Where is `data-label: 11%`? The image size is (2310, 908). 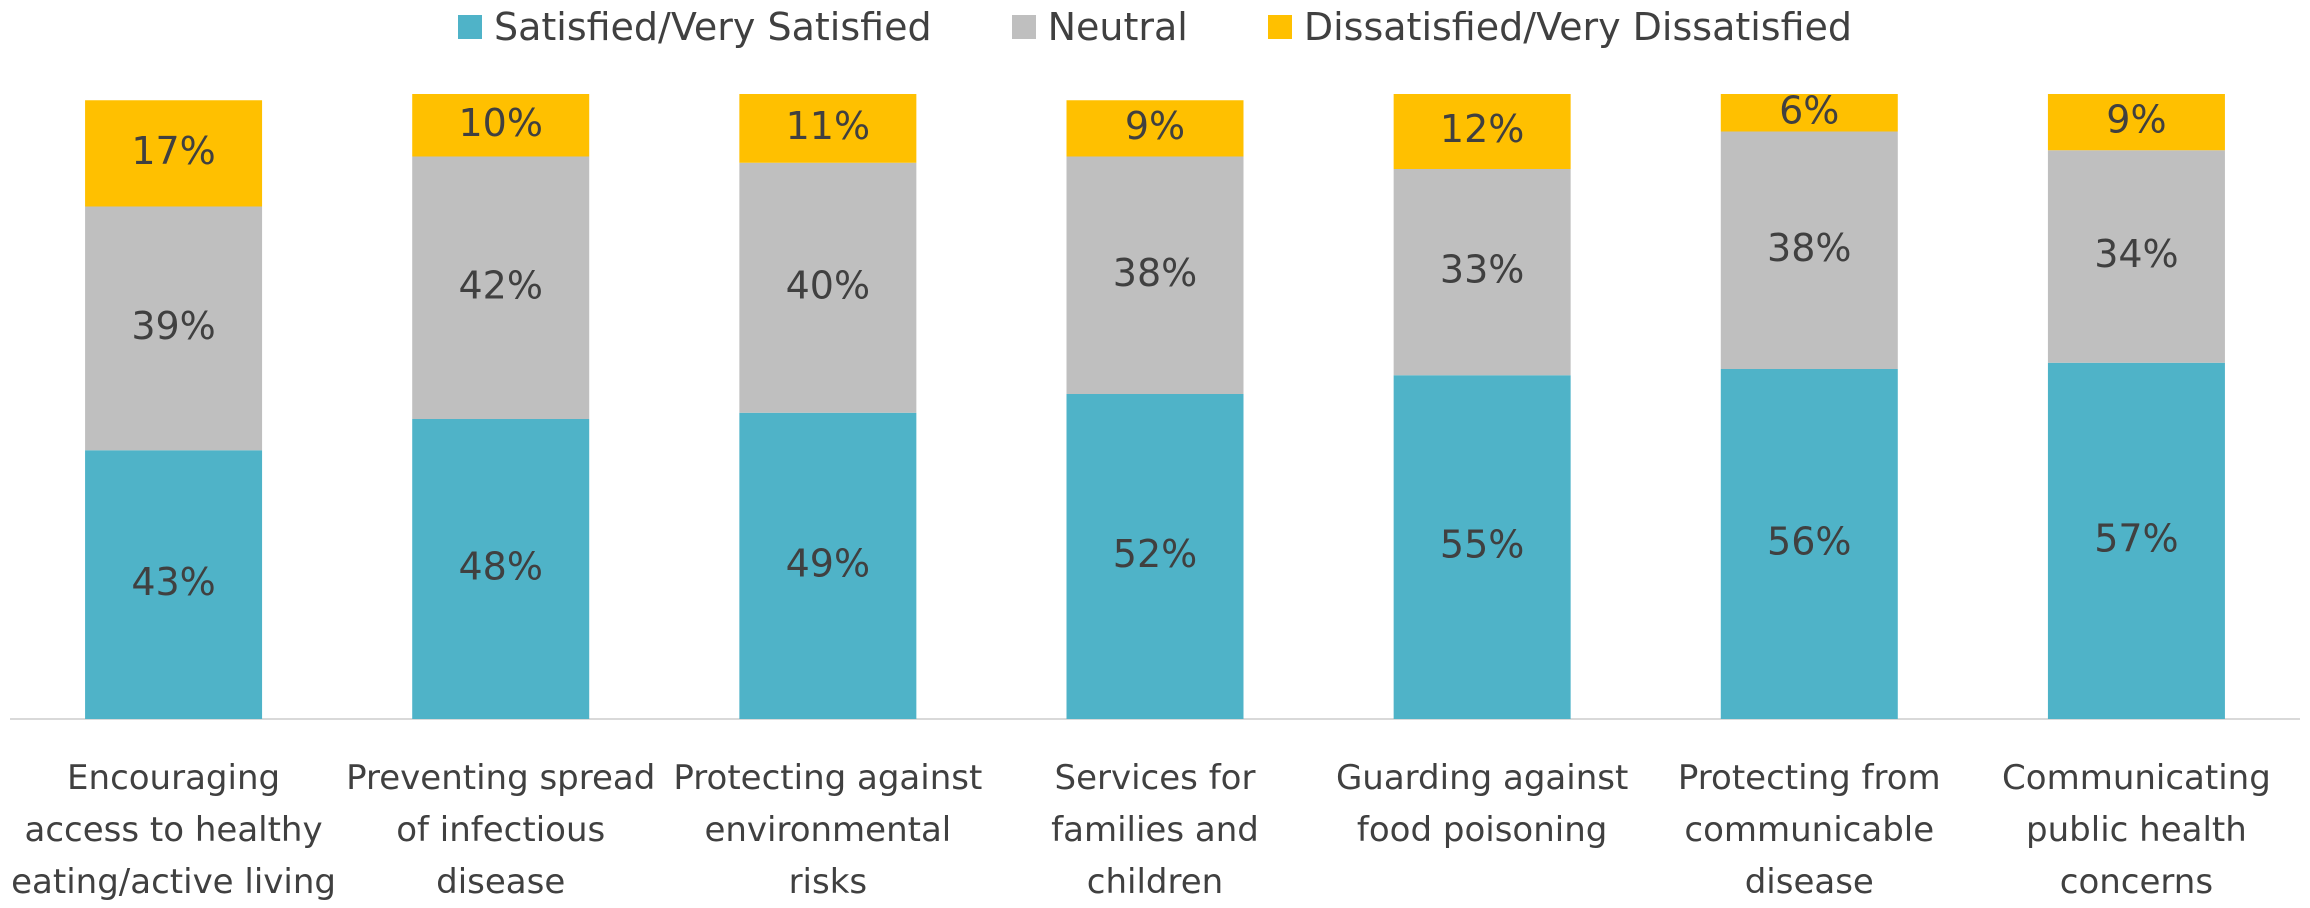
data-label: 11% is located at coordinates (828, 126).